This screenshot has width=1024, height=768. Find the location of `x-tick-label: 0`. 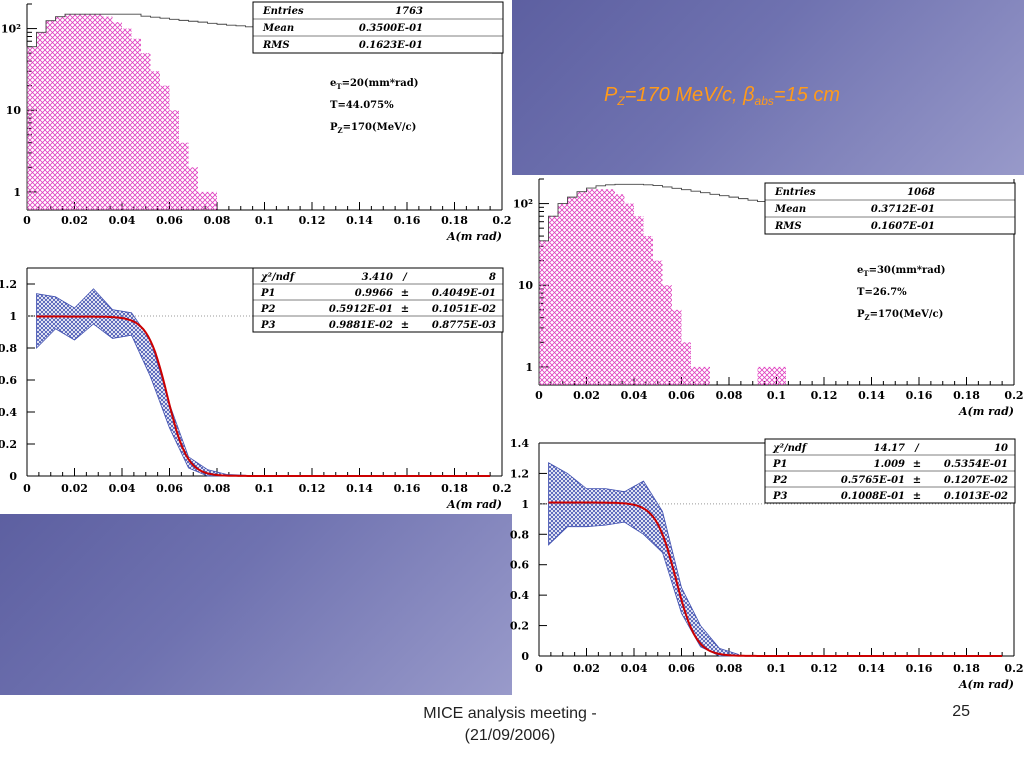

x-tick-label: 0 is located at coordinates (539, 668).